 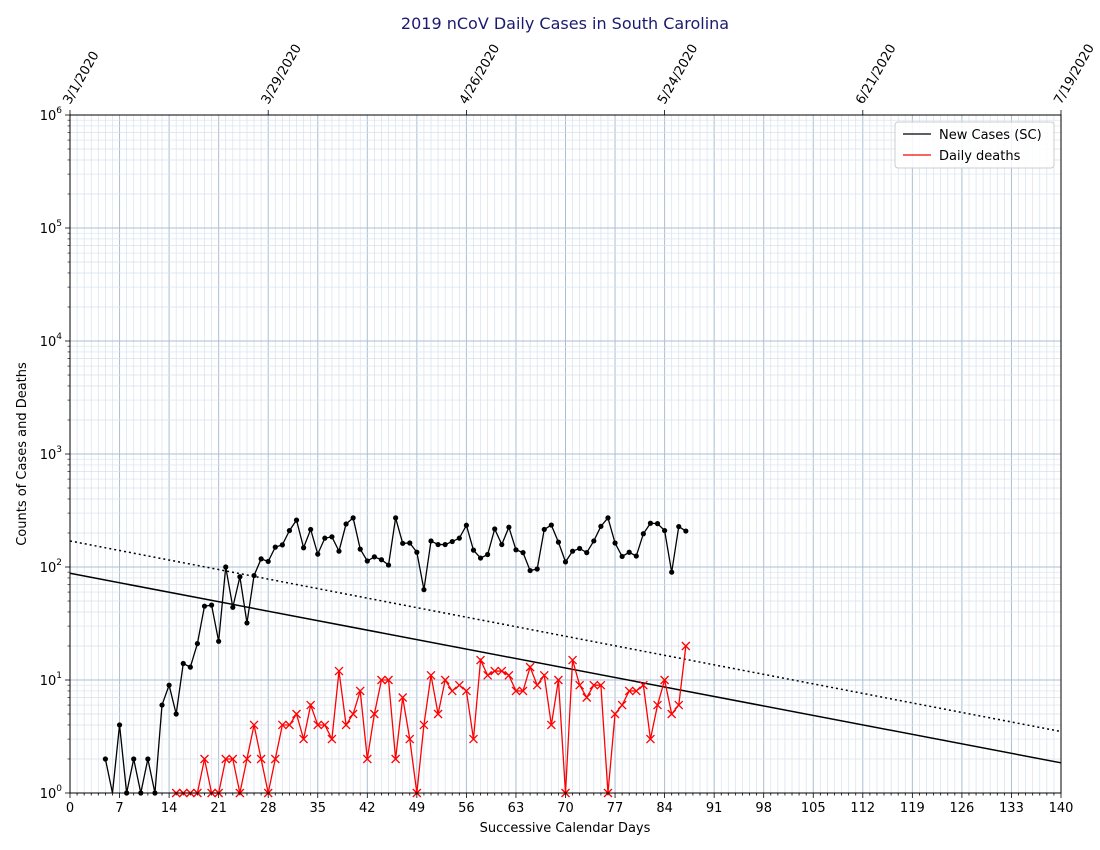 I want to click on x-tick-label: 63, so click(x=516, y=808).